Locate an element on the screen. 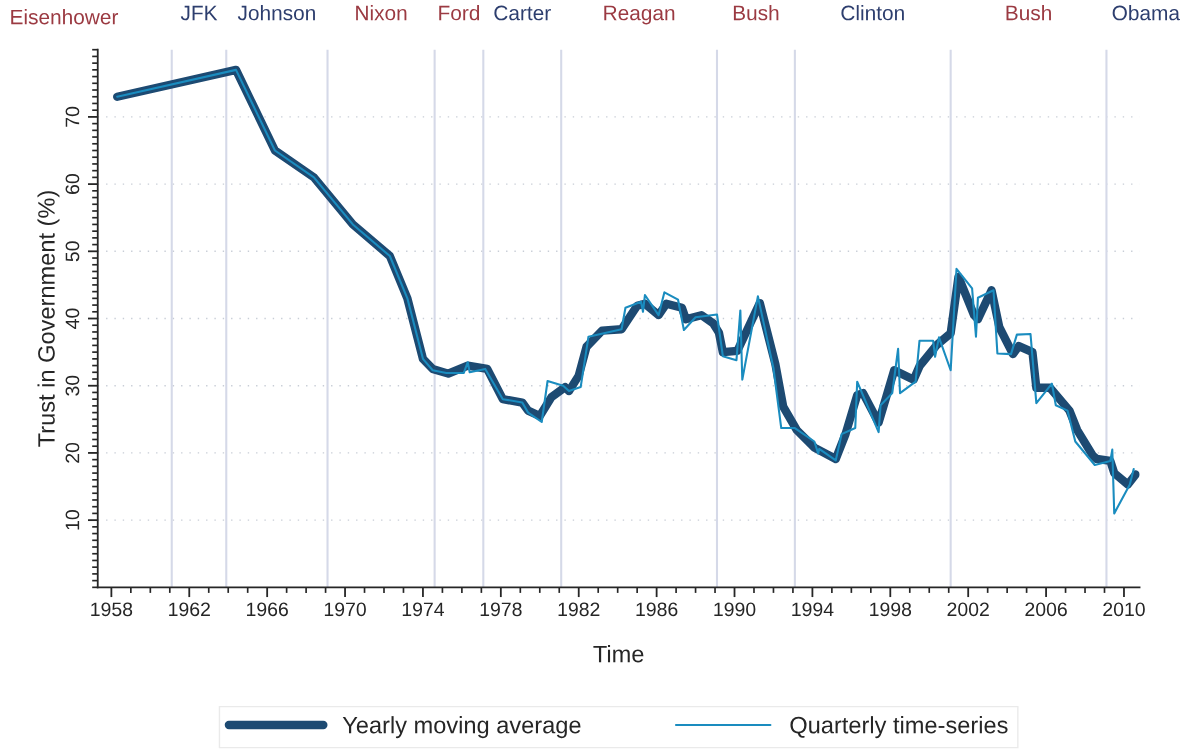 This screenshot has height=753, width=1192. text: Johnson is located at coordinates (276, 13).